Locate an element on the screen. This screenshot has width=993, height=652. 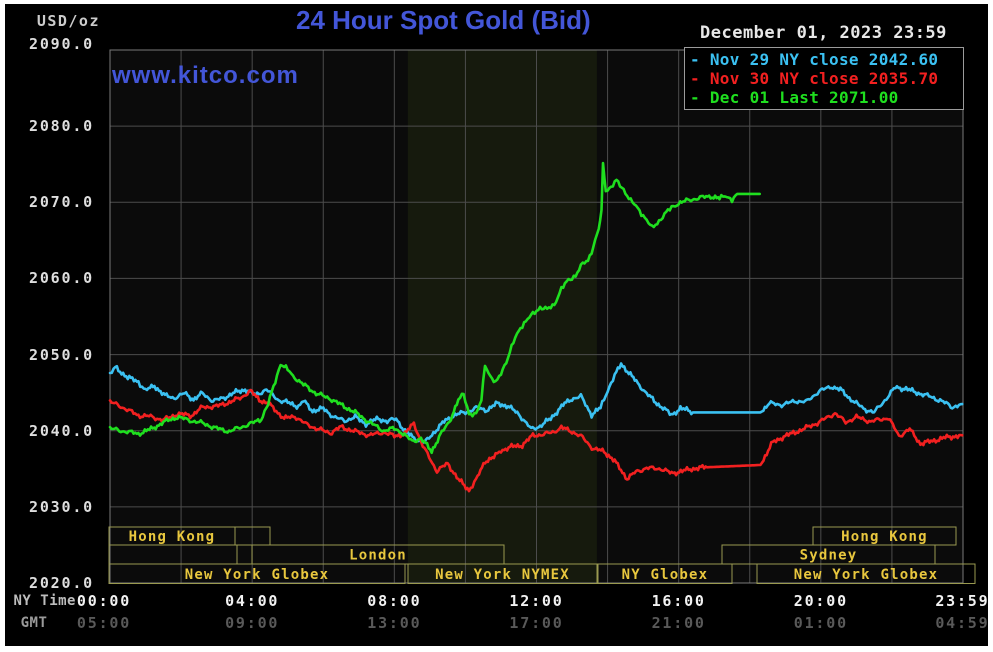
y-tick-label: 2070.0 is located at coordinates (61, 202).